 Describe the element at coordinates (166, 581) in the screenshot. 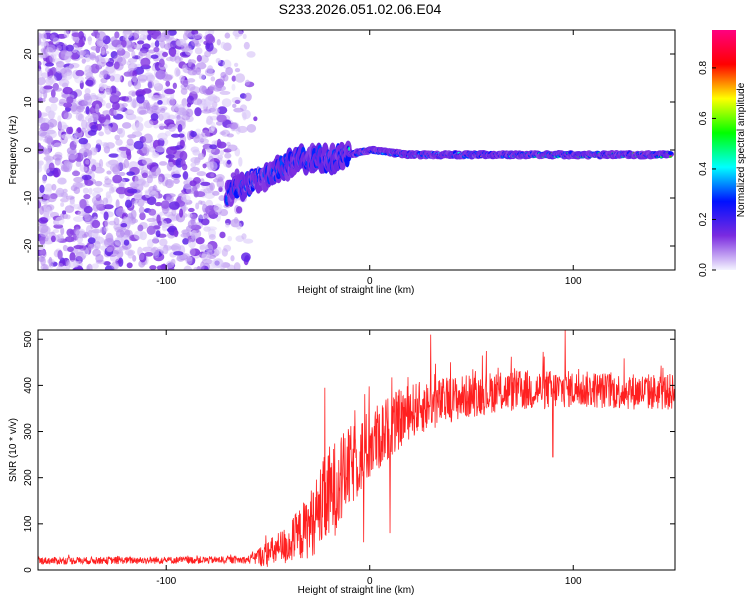

I see `snr-xtick-label: -100` at that location.